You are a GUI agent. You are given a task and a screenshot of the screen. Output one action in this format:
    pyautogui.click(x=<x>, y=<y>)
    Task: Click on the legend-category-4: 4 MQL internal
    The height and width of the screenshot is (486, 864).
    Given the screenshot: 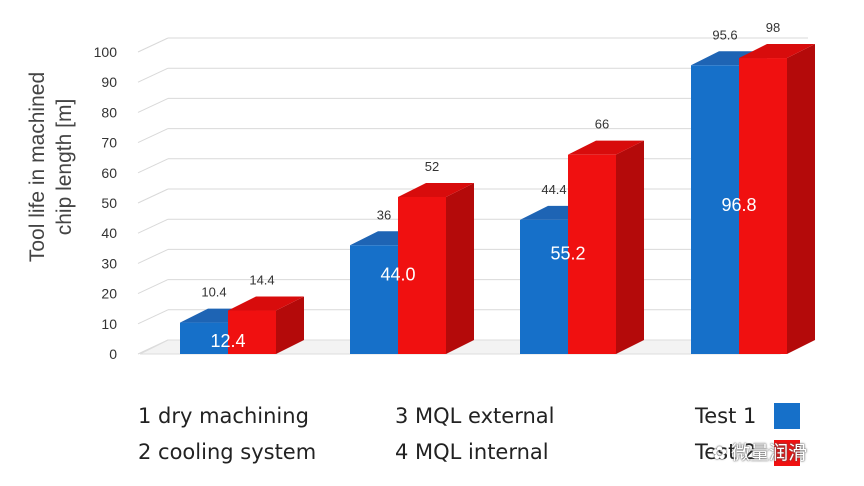 What is the action you would take?
    pyautogui.click(x=472, y=452)
    